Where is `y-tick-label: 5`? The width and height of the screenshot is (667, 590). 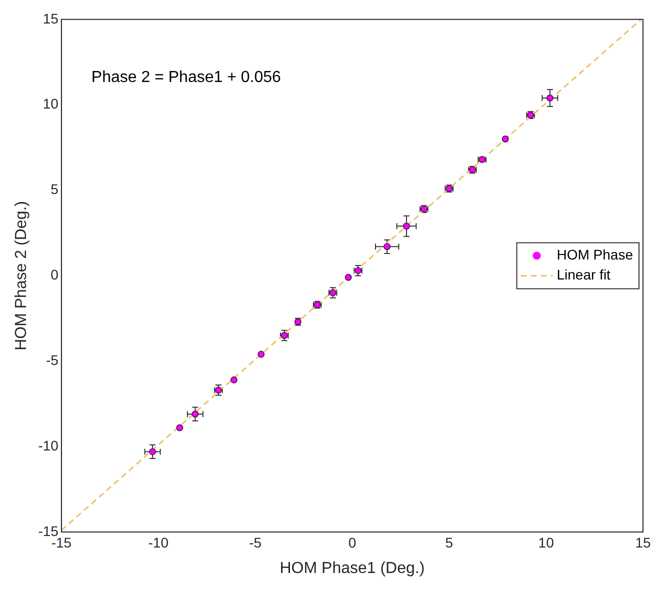 y-tick-label: 5 is located at coordinates (54, 189).